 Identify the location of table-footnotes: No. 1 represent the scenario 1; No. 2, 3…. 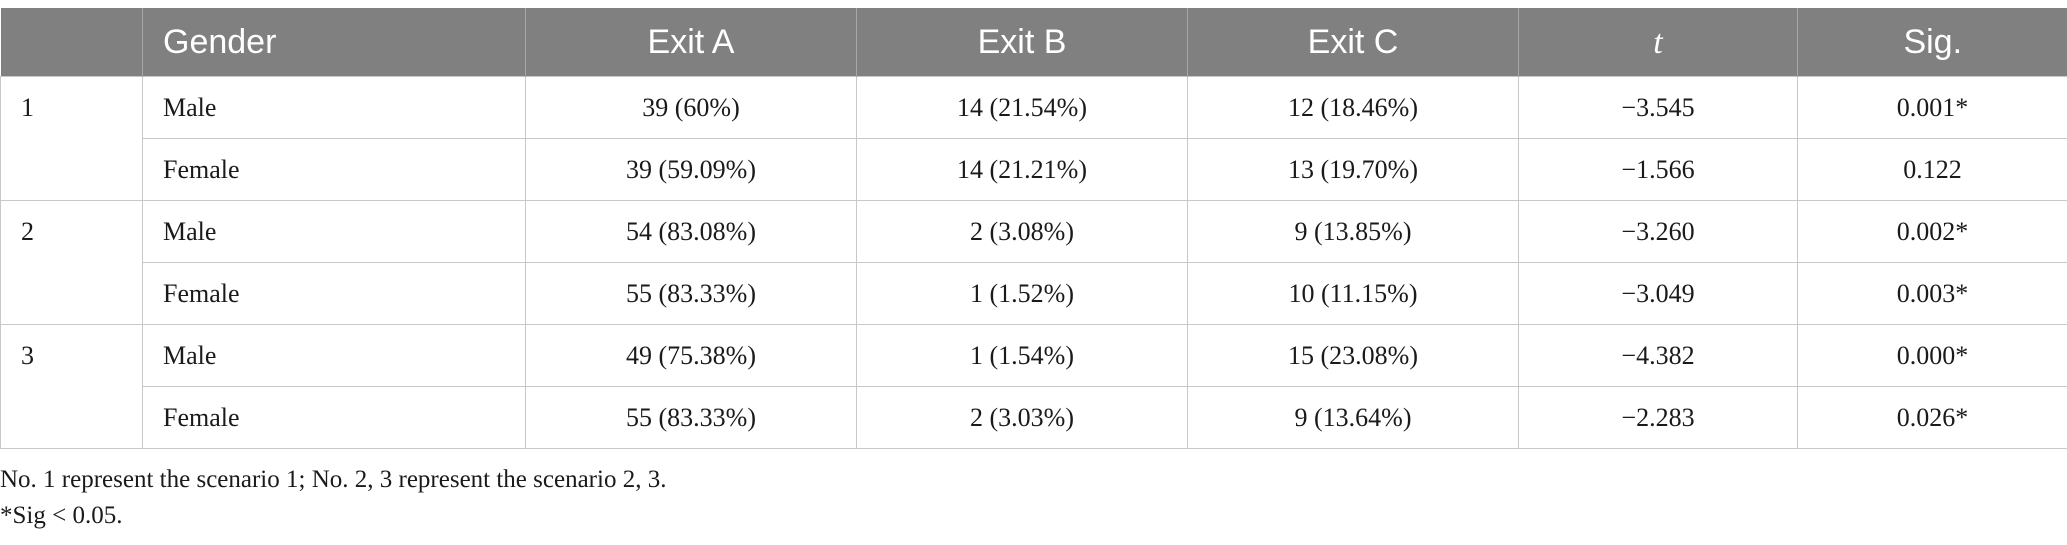
(333, 498).